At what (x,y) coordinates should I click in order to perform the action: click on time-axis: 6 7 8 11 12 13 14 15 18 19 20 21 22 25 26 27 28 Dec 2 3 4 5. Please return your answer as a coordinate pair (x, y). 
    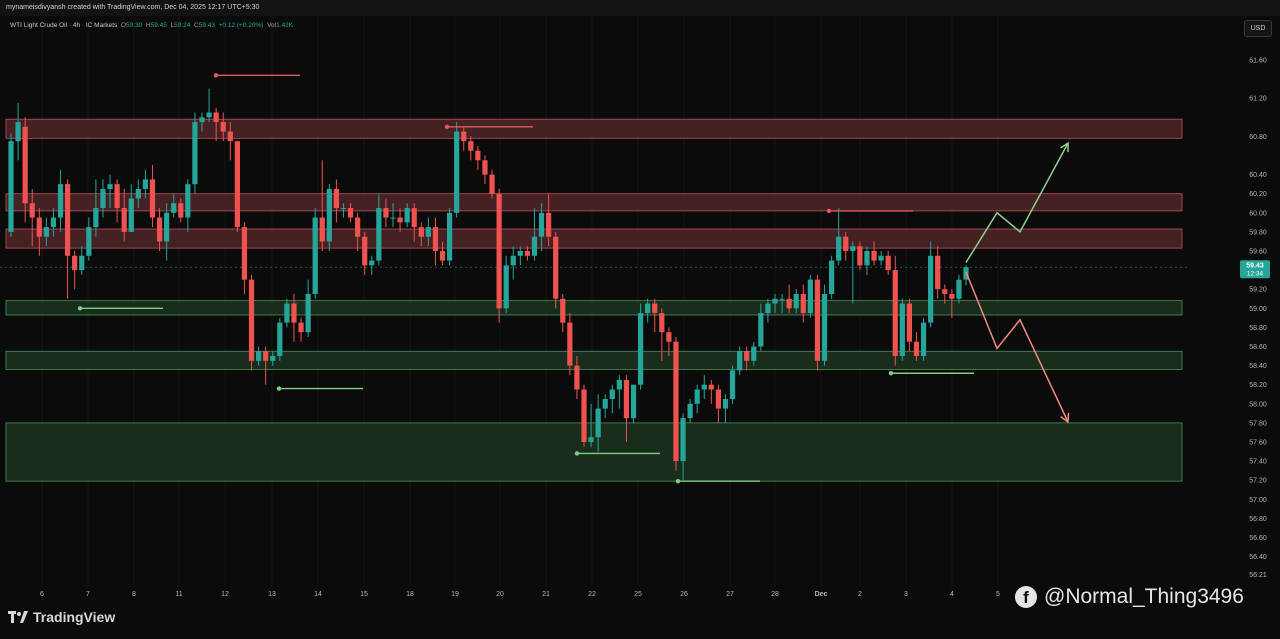
    Looking at the image, I should click on (595, 594).